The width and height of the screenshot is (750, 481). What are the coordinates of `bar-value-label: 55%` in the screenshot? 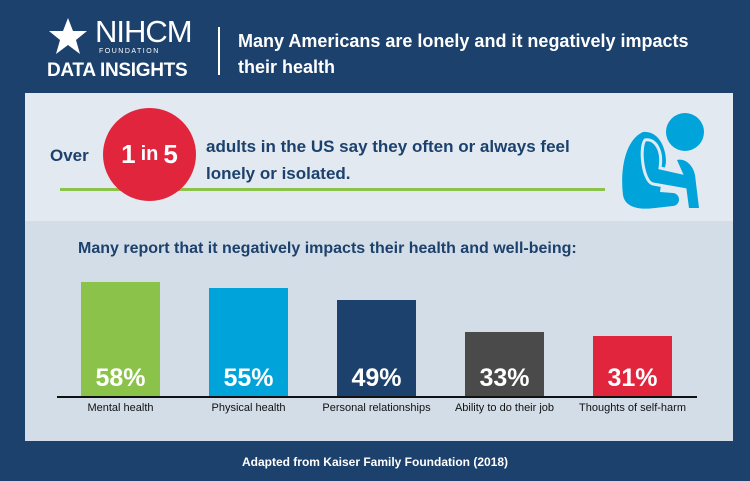 It's located at (248, 377).